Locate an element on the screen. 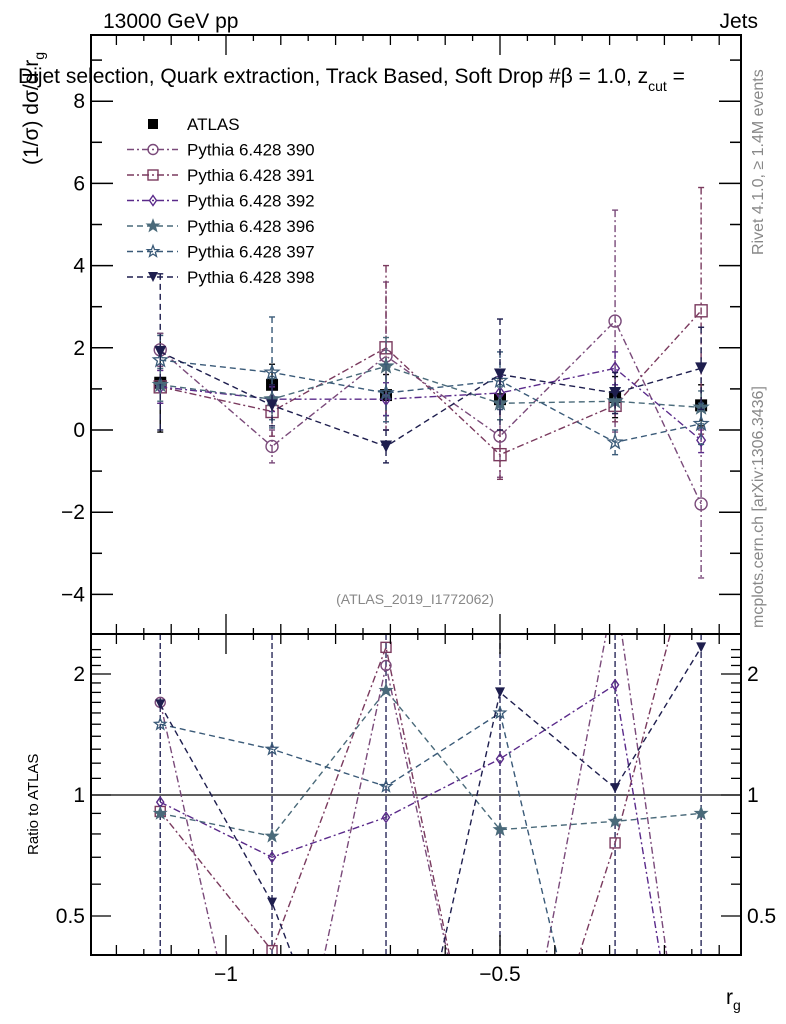 This screenshot has width=786, height=1024. y-tick-label: 8 is located at coordinates (79, 101).